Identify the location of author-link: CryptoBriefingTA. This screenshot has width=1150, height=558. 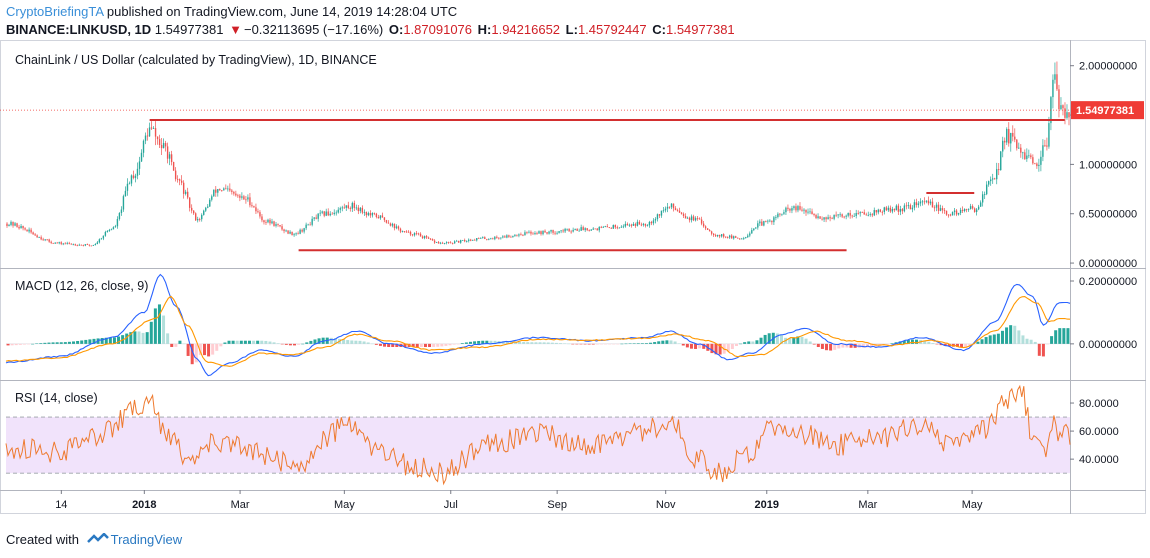
(55, 11).